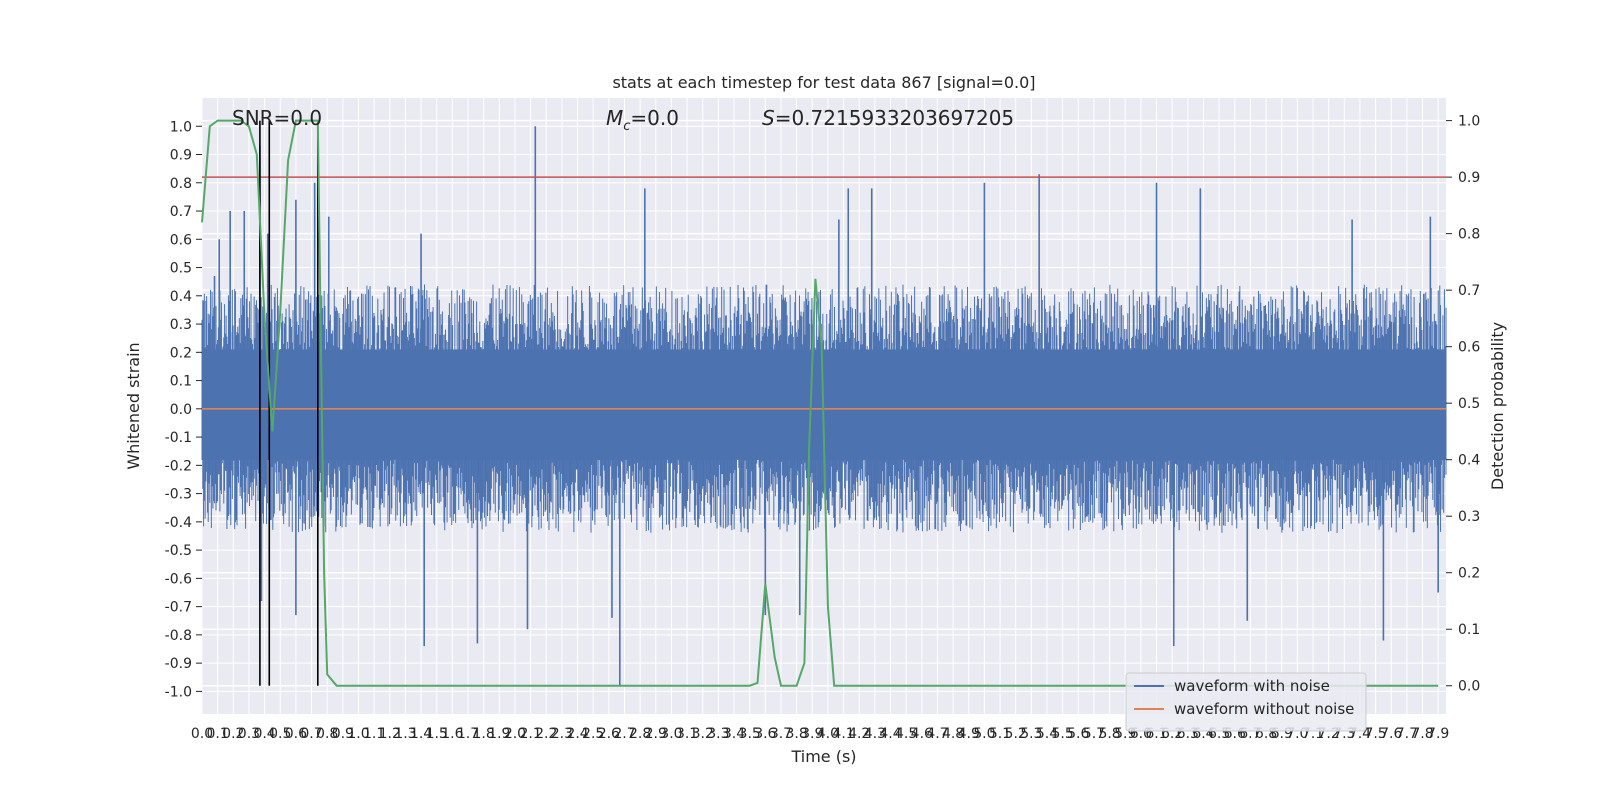  I want to click on x-tick-label: 2.3, so click(562, 734).